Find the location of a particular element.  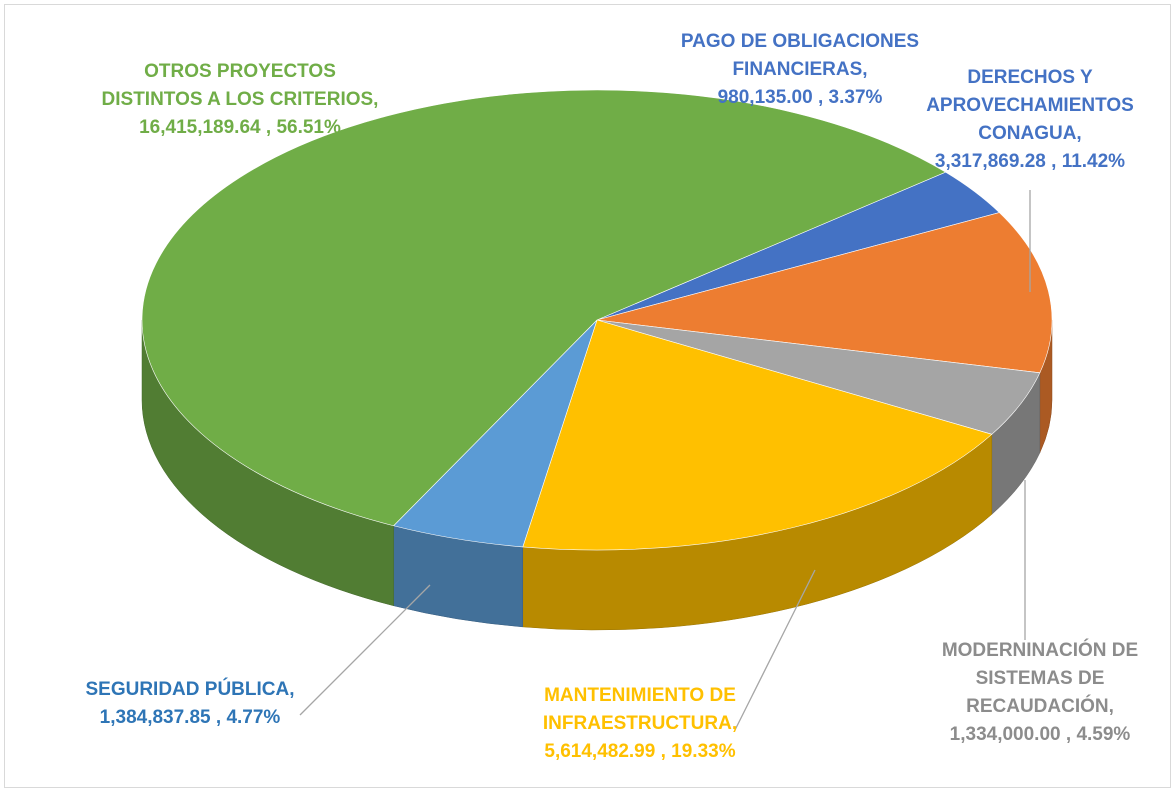

data-label-part: 980,135.00 is located at coordinates (765, 97).